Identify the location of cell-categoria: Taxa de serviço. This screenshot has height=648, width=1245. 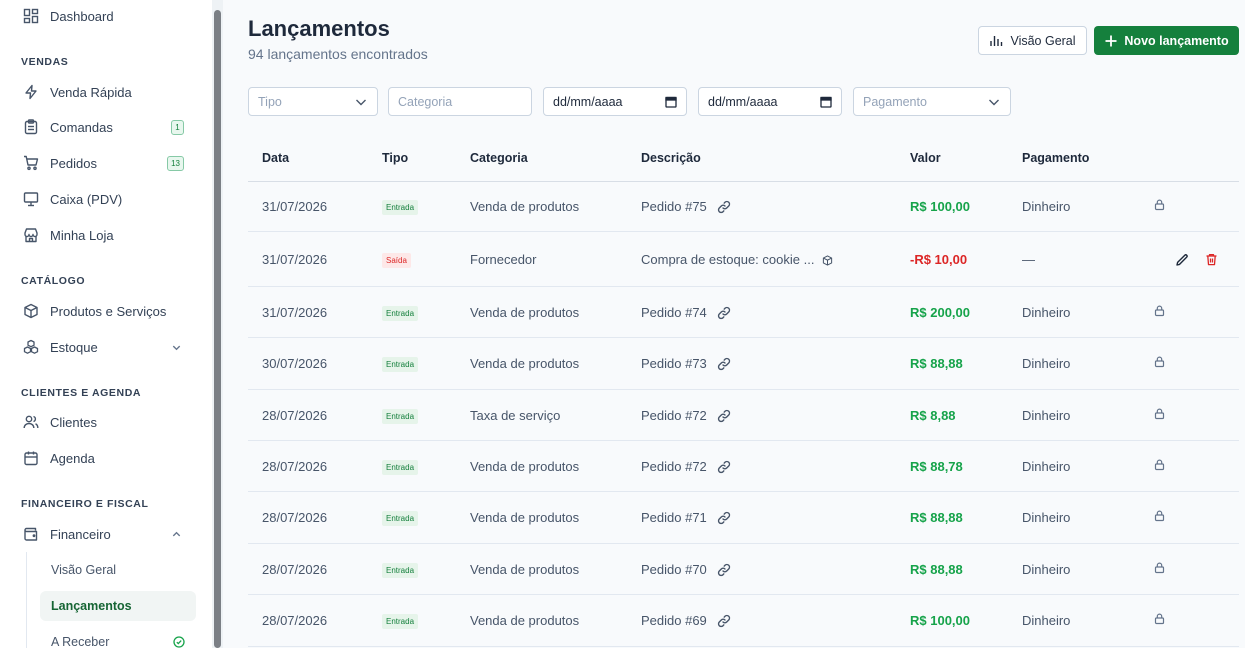
(515, 415).